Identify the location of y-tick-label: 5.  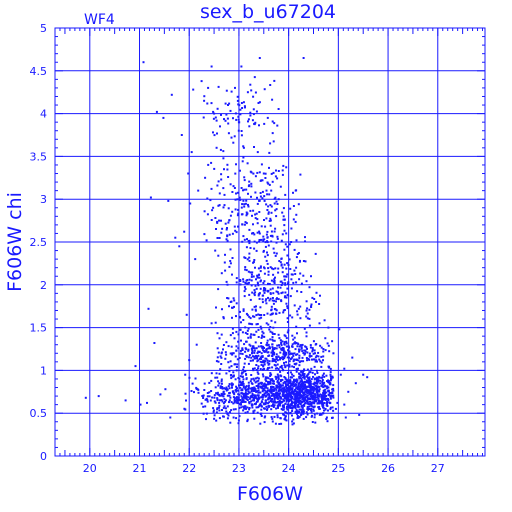
(43, 28).